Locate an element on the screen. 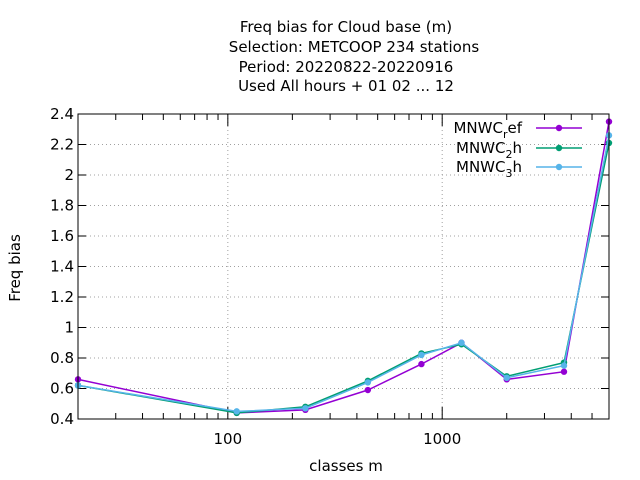 The height and width of the screenshot is (480, 640). legend-label: MNWCref is located at coordinates (487, 130).